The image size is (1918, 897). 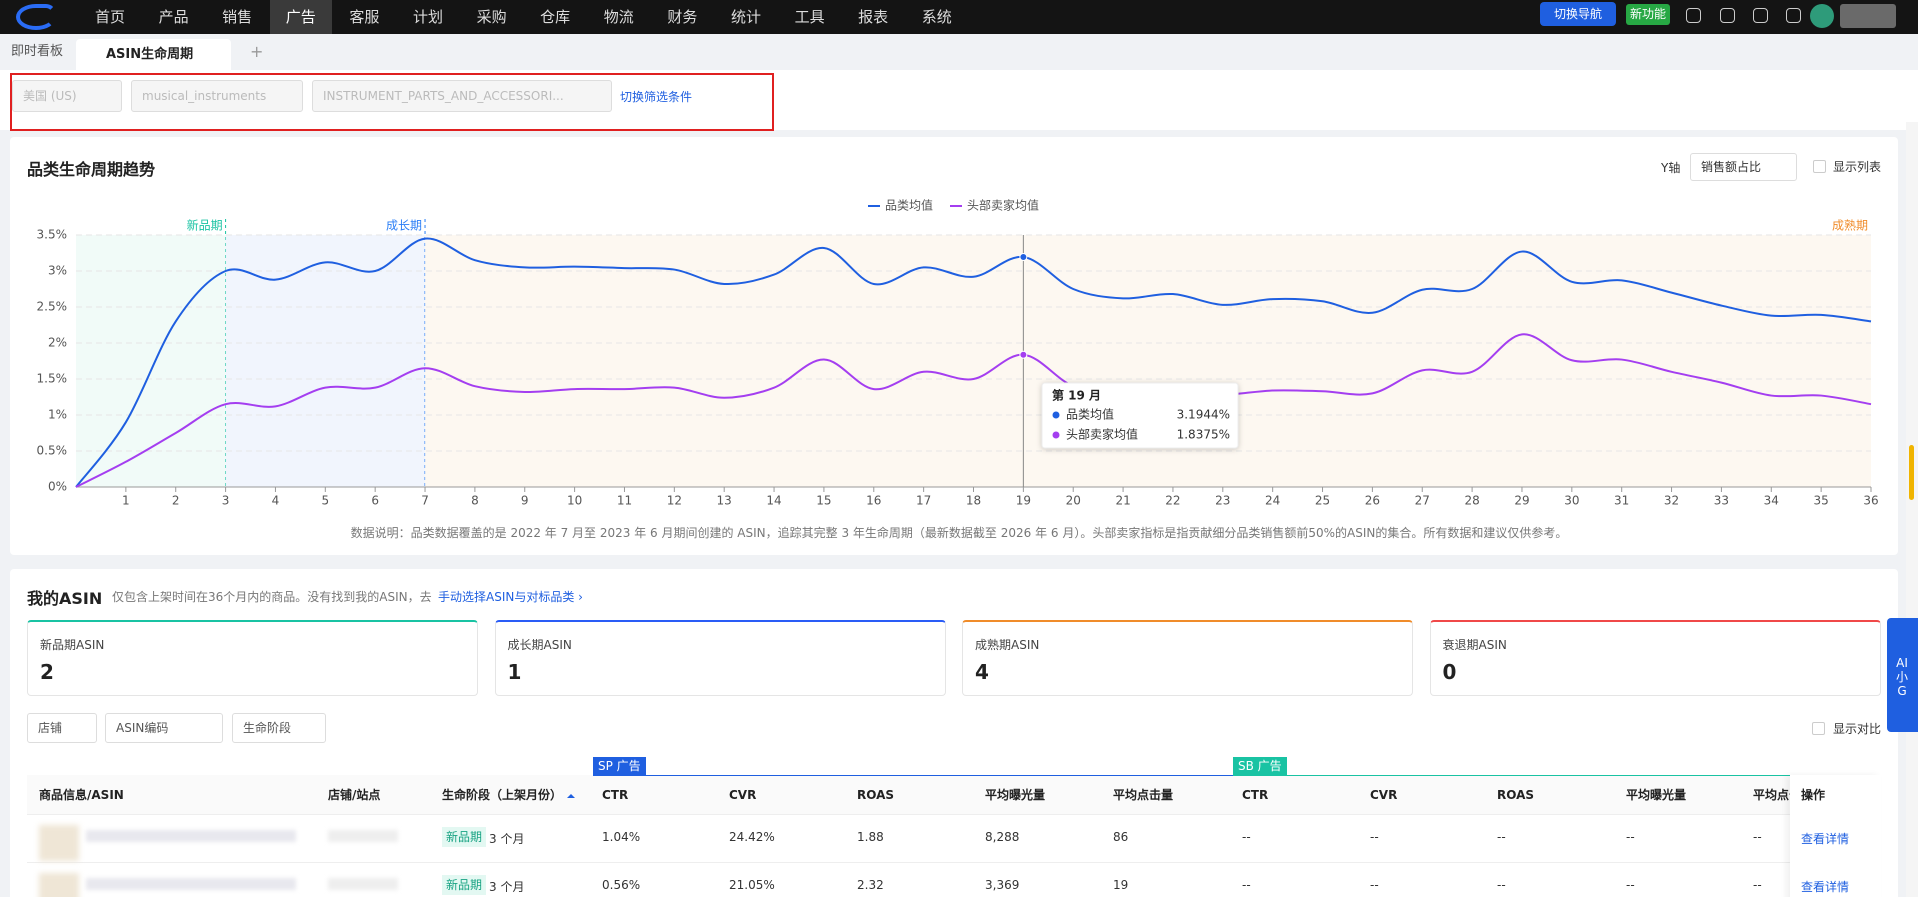 What do you see at coordinates (909, 205) in the screenshot?
I see `legend-label: 品类均值` at bounding box center [909, 205].